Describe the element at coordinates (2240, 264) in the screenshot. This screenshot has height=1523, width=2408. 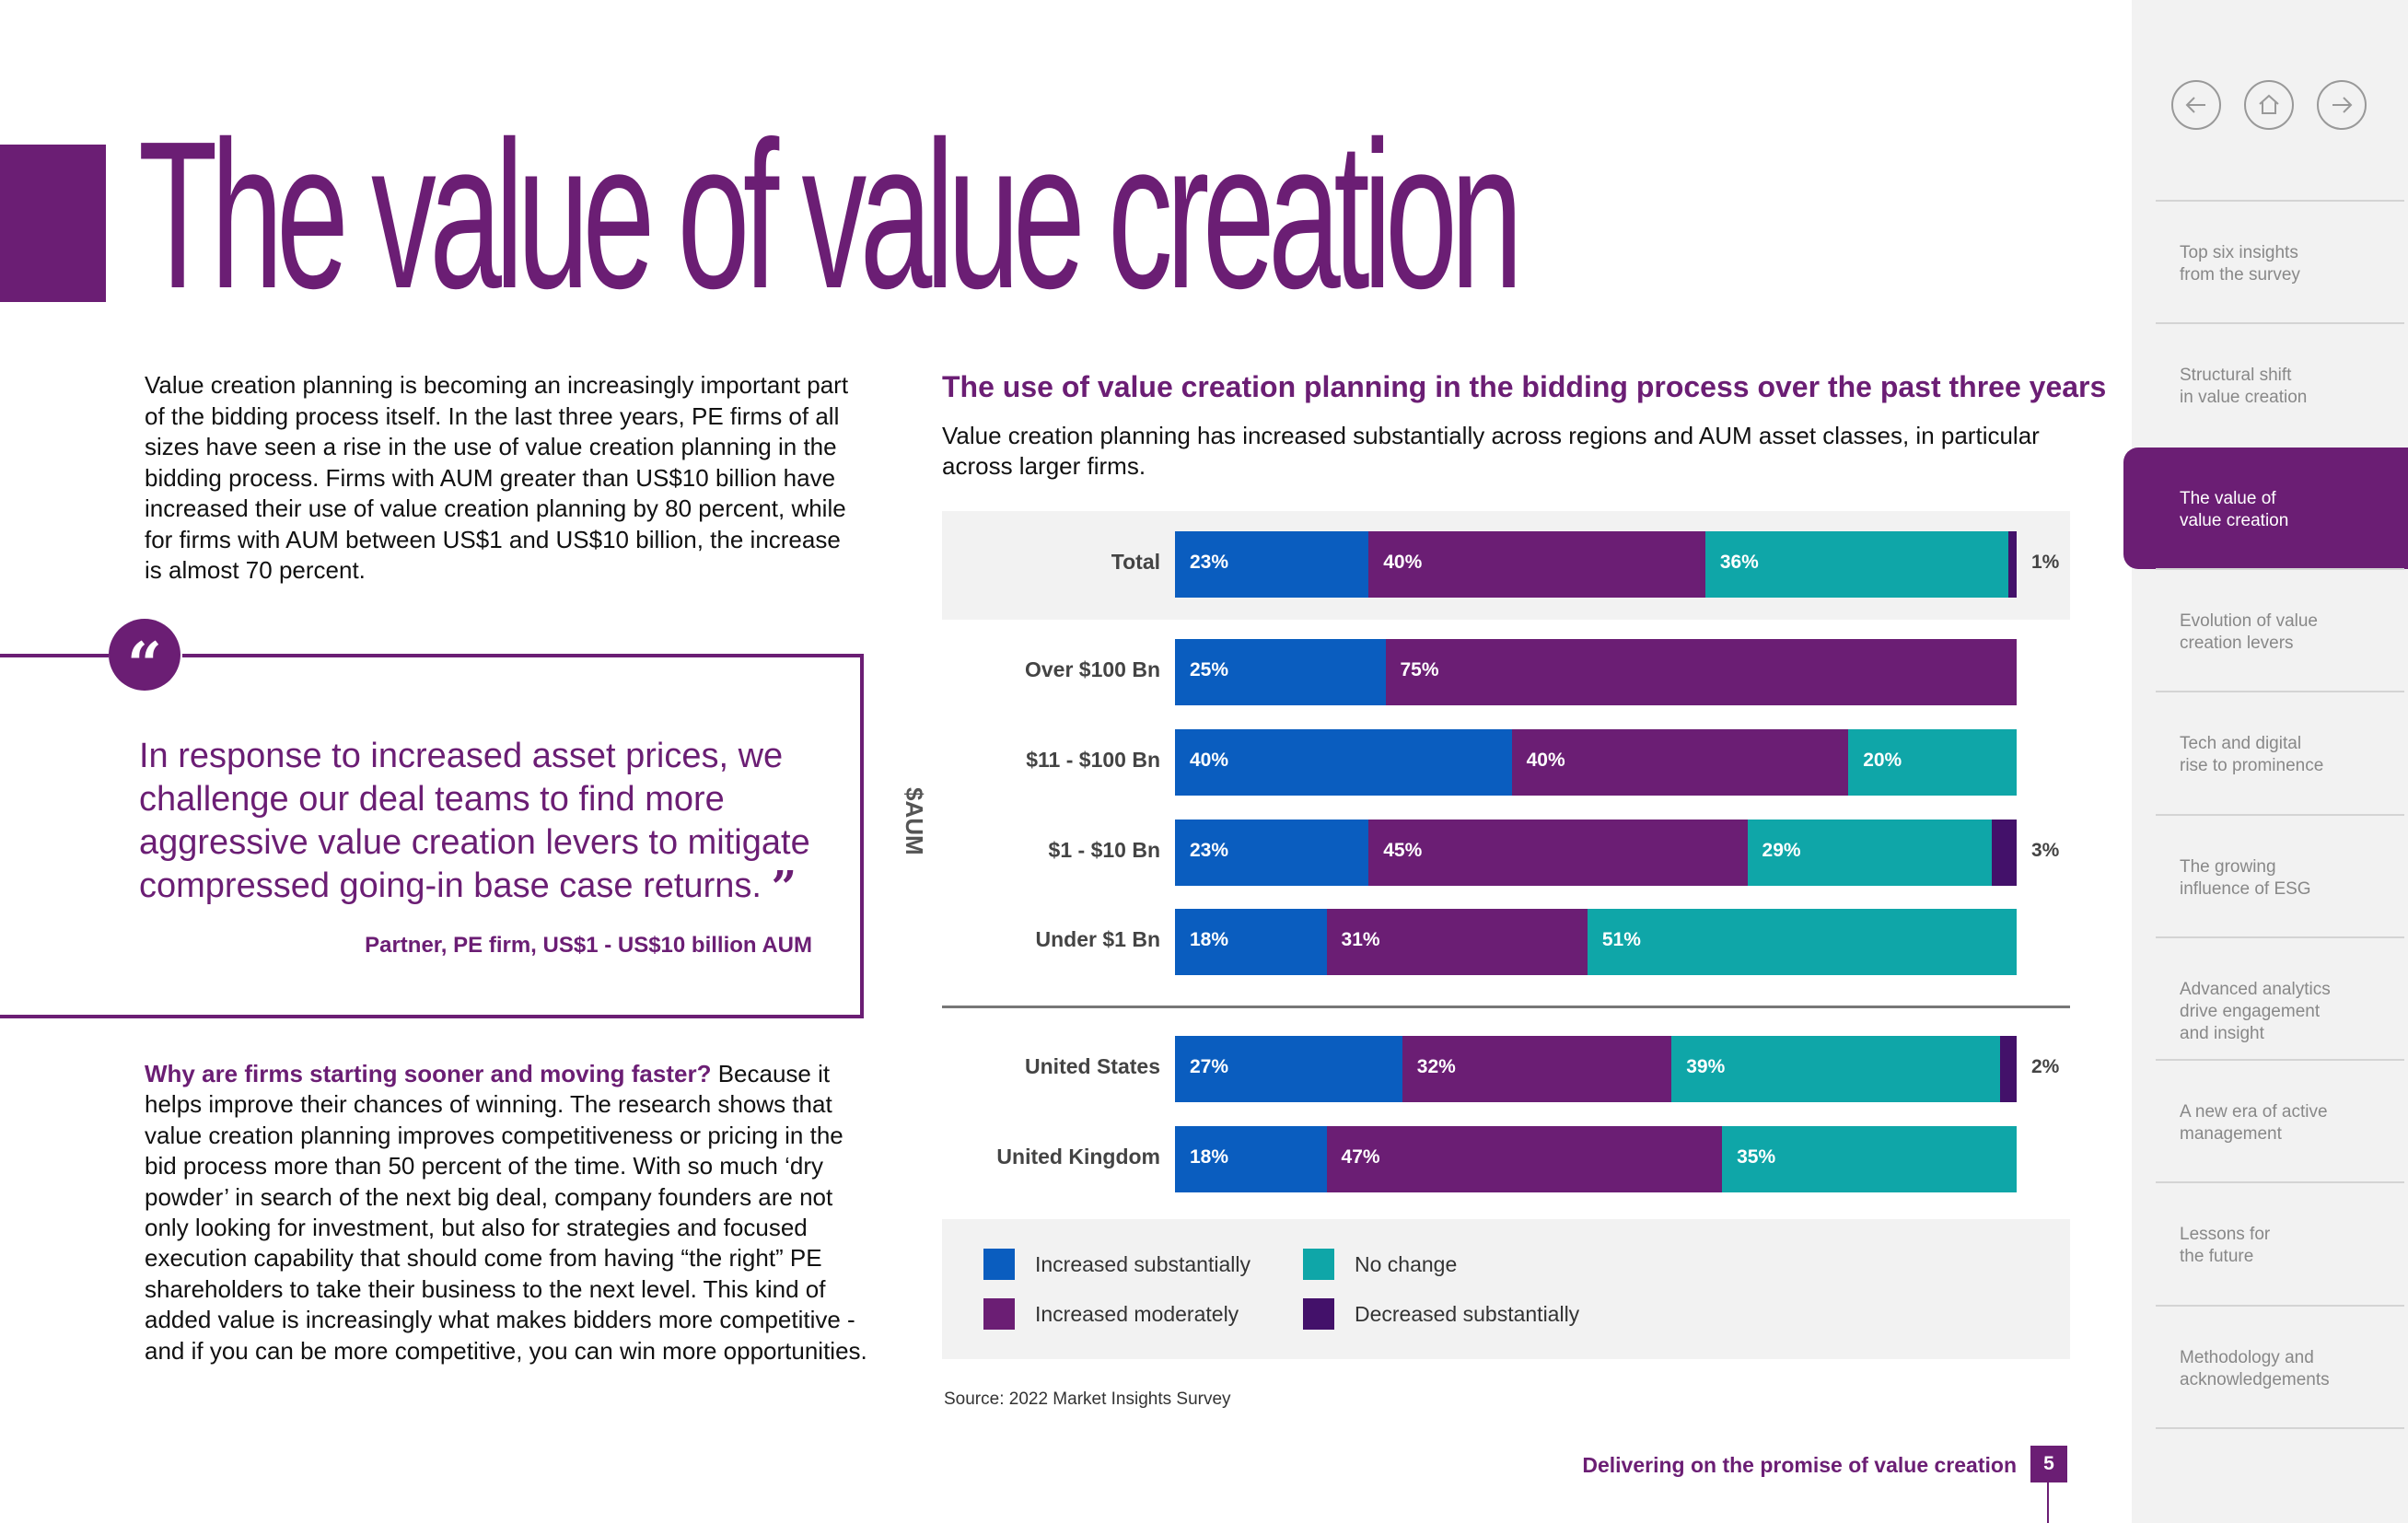
I see `sidebar-nav-label: Top six insights from the survey` at that location.